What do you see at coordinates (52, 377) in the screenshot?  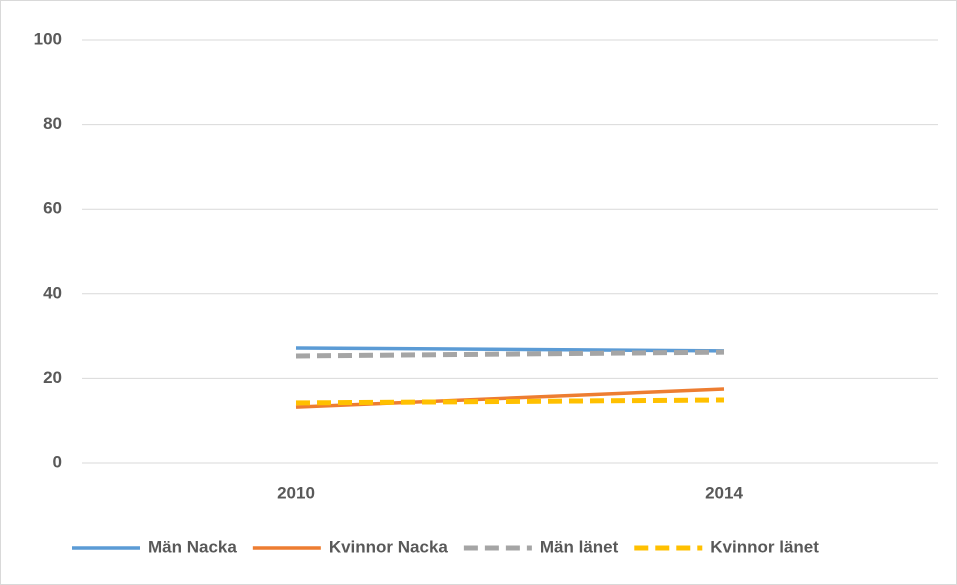 I see `y-tick-label: 20` at bounding box center [52, 377].